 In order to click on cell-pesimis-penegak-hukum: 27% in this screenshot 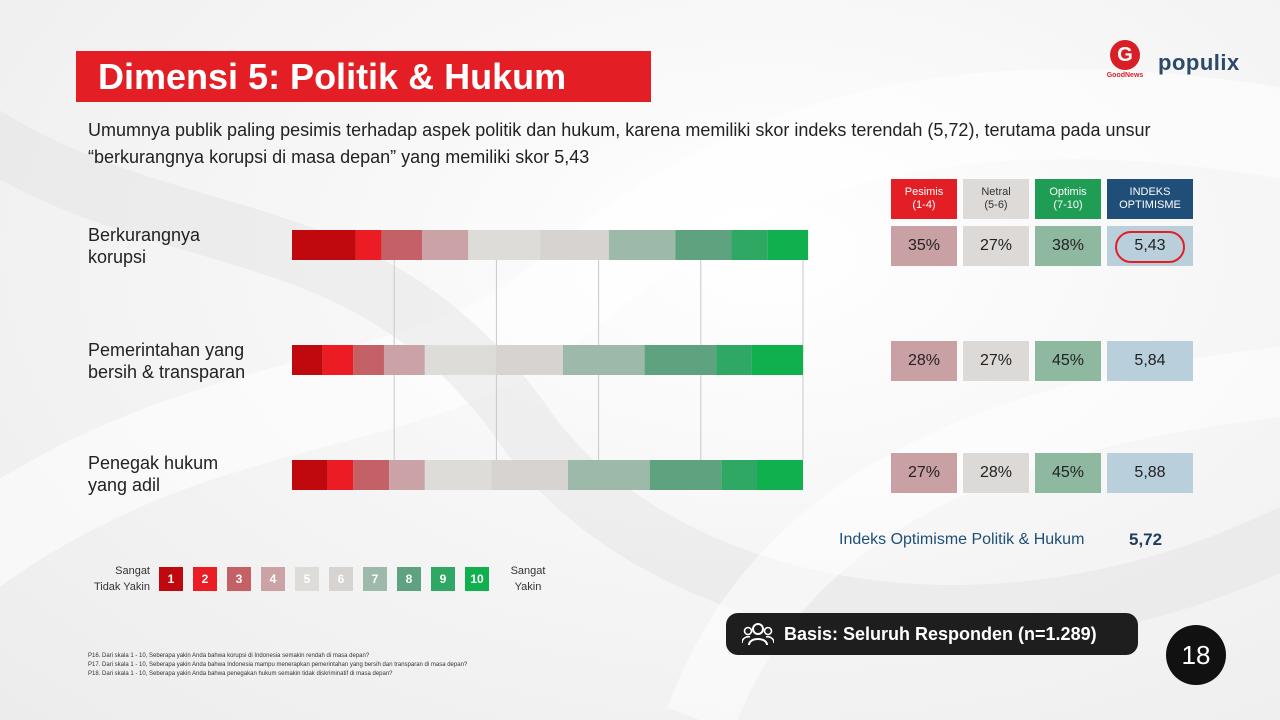, I will do `click(924, 473)`.